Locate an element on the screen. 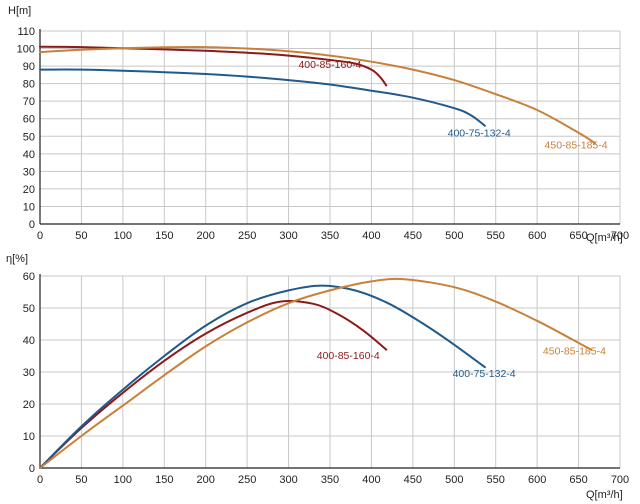 The width and height of the screenshot is (640, 504). y-tick-label: 110 is located at coordinates (26, 32).